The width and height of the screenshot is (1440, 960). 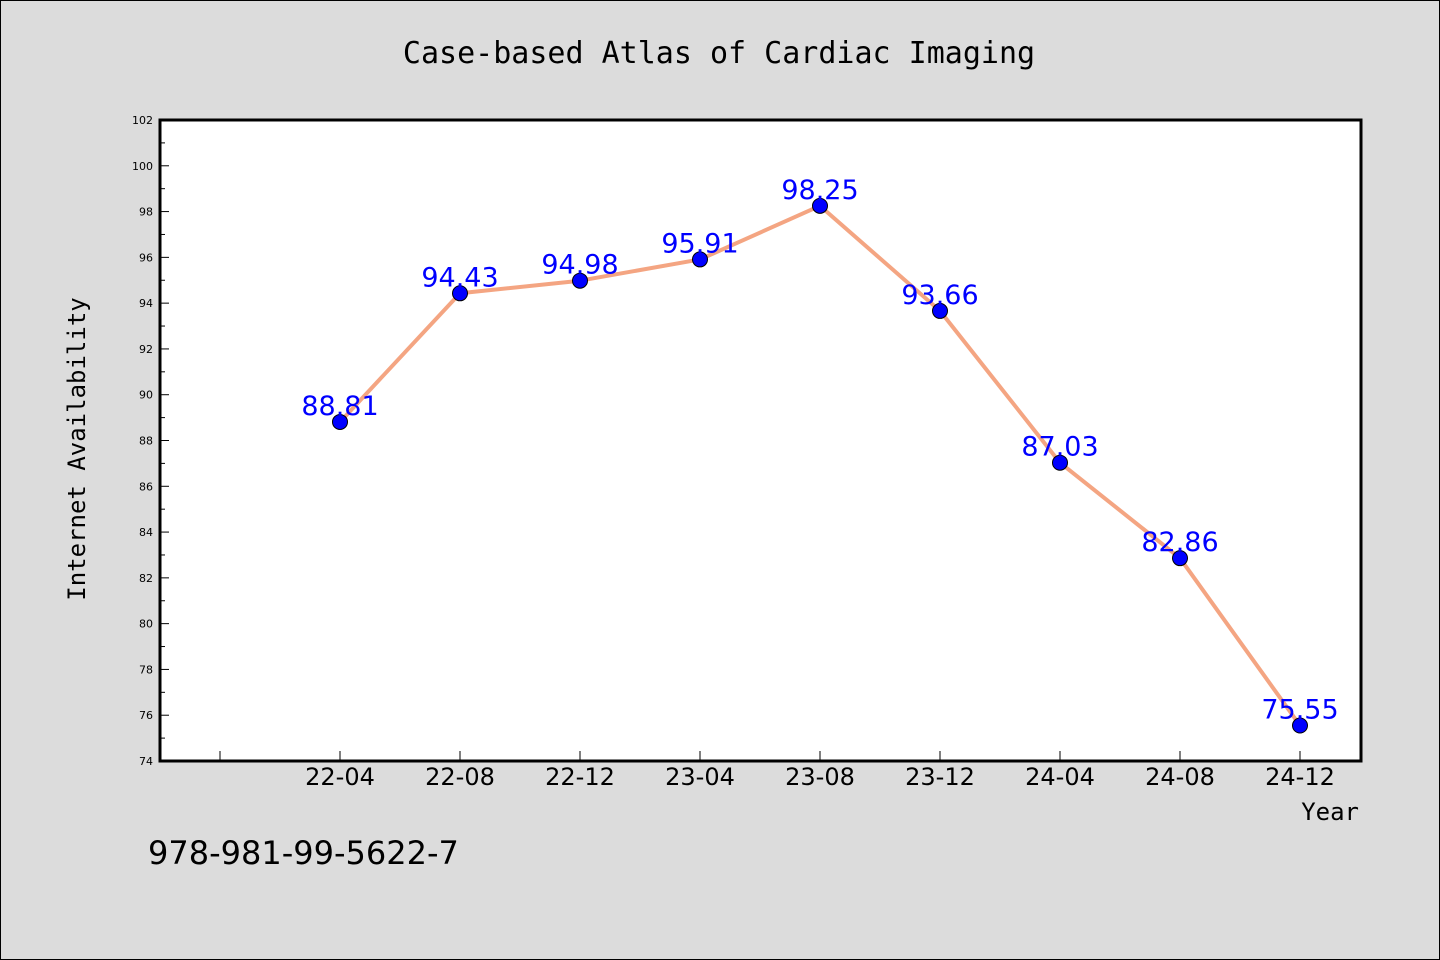 What do you see at coordinates (1330, 812) in the screenshot?
I see `x-axis-label: Year` at bounding box center [1330, 812].